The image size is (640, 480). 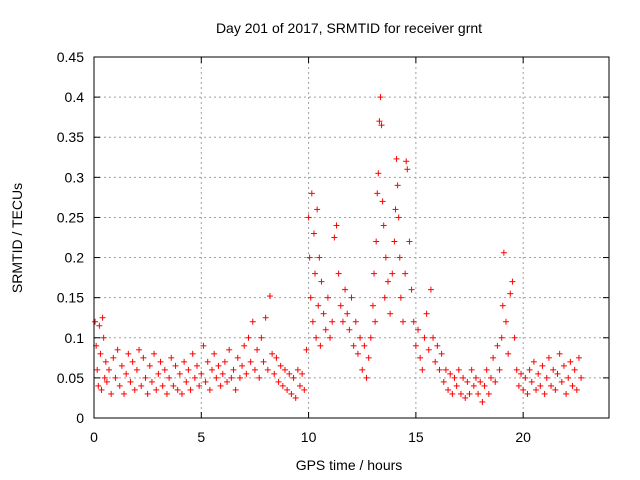 I want to click on y-tick-label: 0.45, so click(x=70, y=57).